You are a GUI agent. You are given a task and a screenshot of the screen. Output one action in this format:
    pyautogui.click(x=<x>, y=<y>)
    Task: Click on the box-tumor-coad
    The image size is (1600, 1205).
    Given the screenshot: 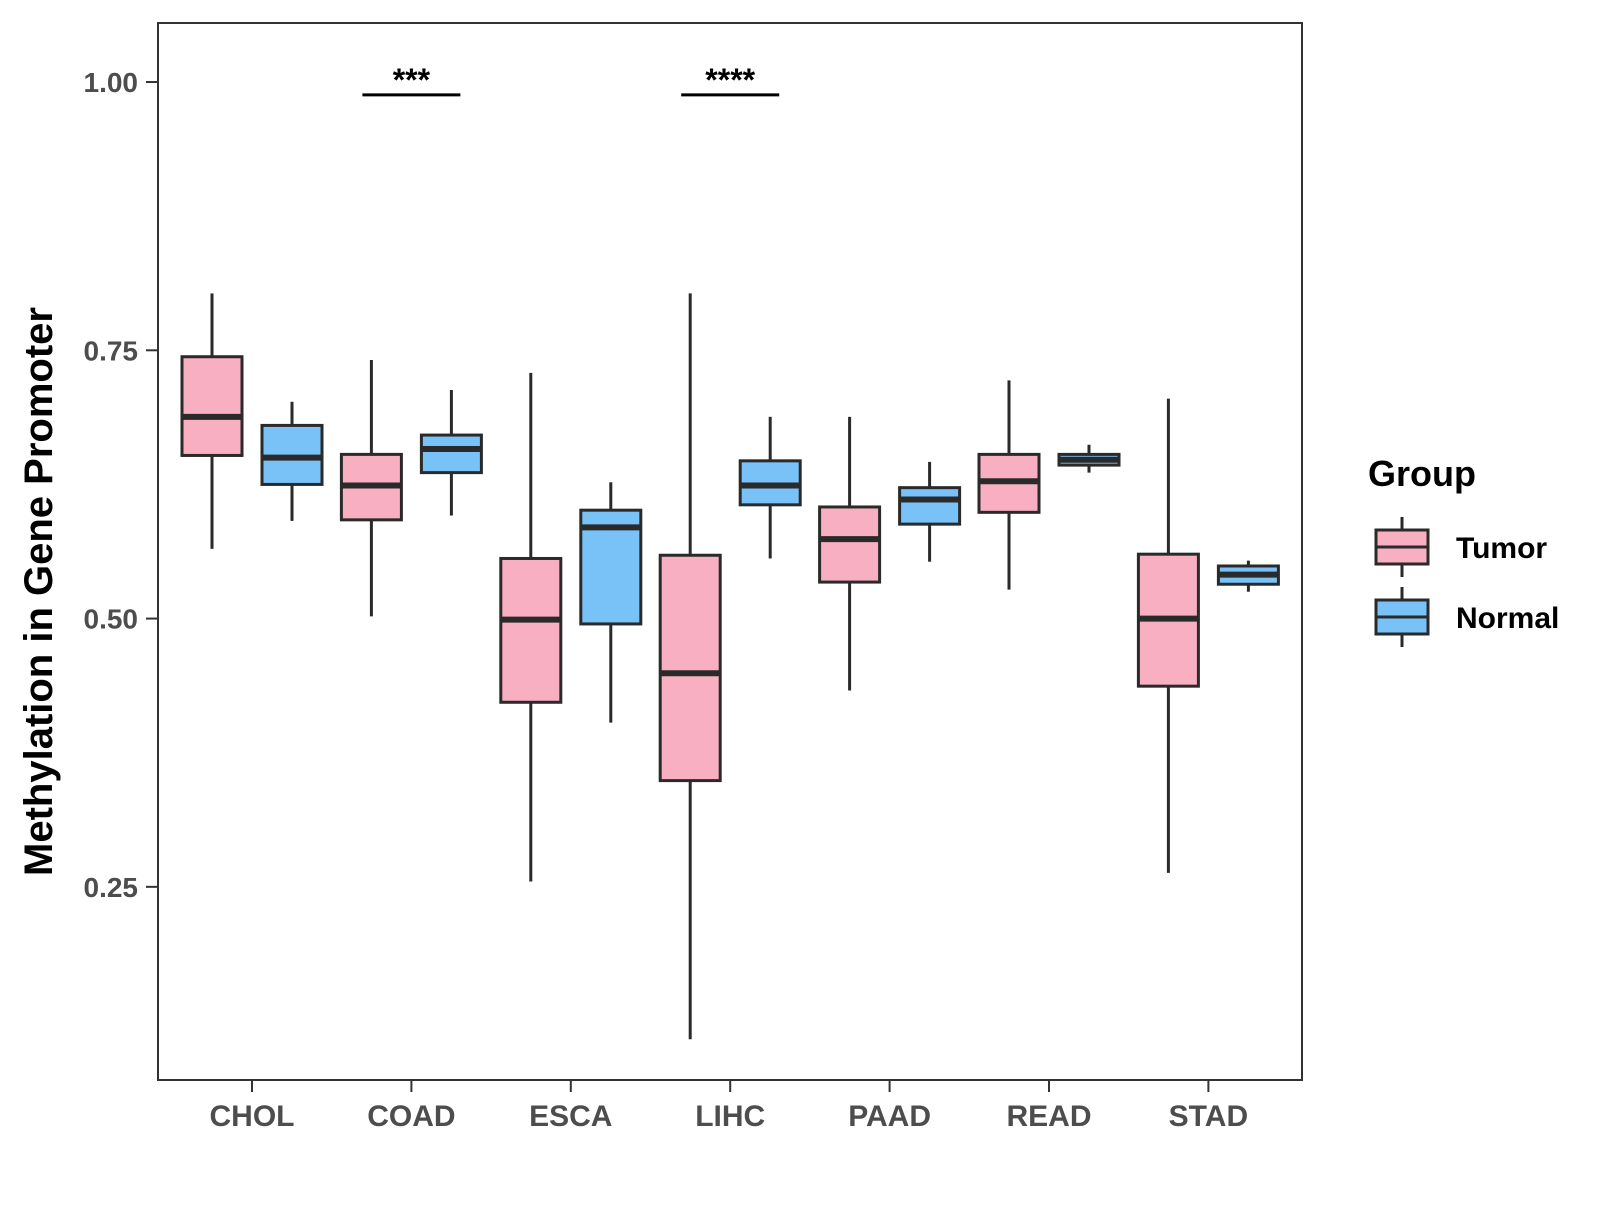 What is the action you would take?
    pyautogui.click(x=371, y=488)
    